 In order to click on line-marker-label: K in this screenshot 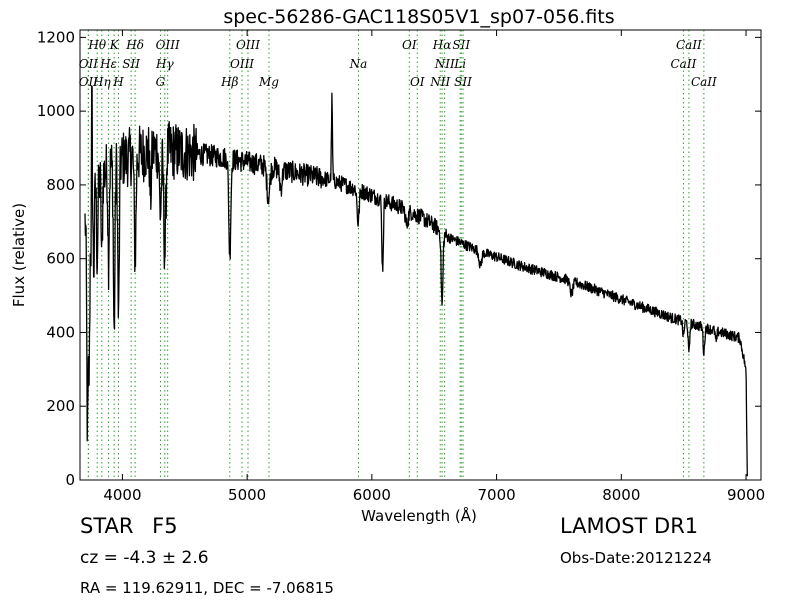, I will do `click(114, 45)`.